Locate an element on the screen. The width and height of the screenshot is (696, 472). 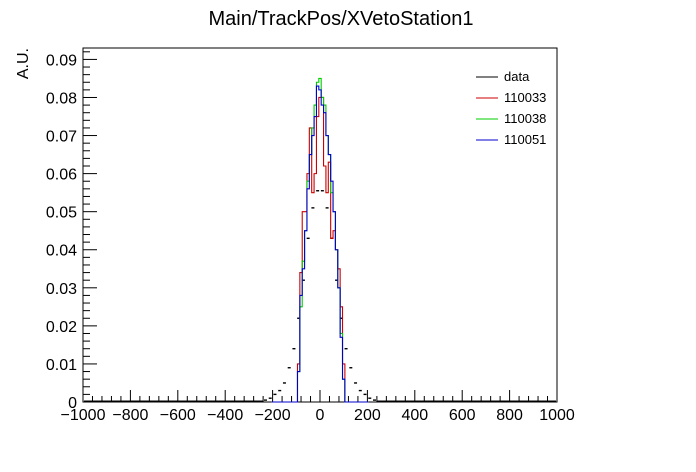
y-tick-label: 0.03 is located at coordinates (61, 289).